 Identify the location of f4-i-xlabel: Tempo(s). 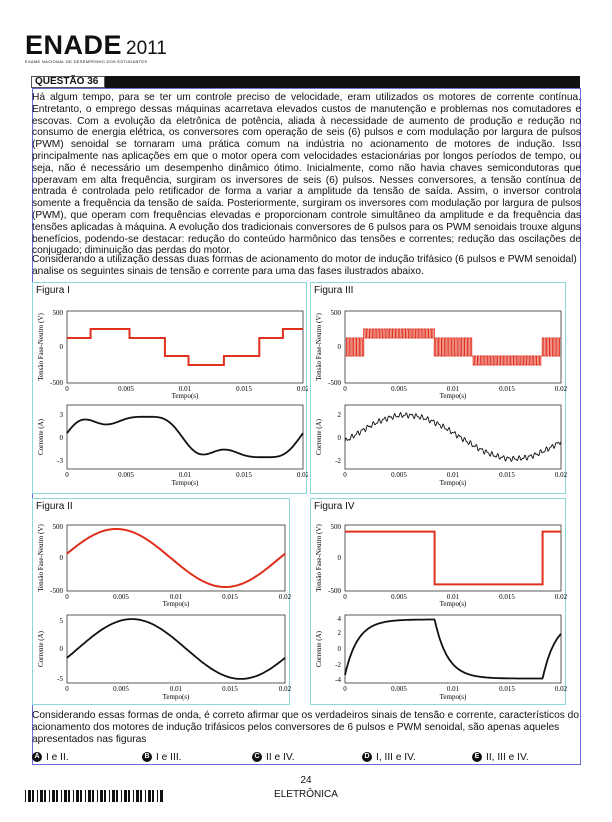
(453, 697).